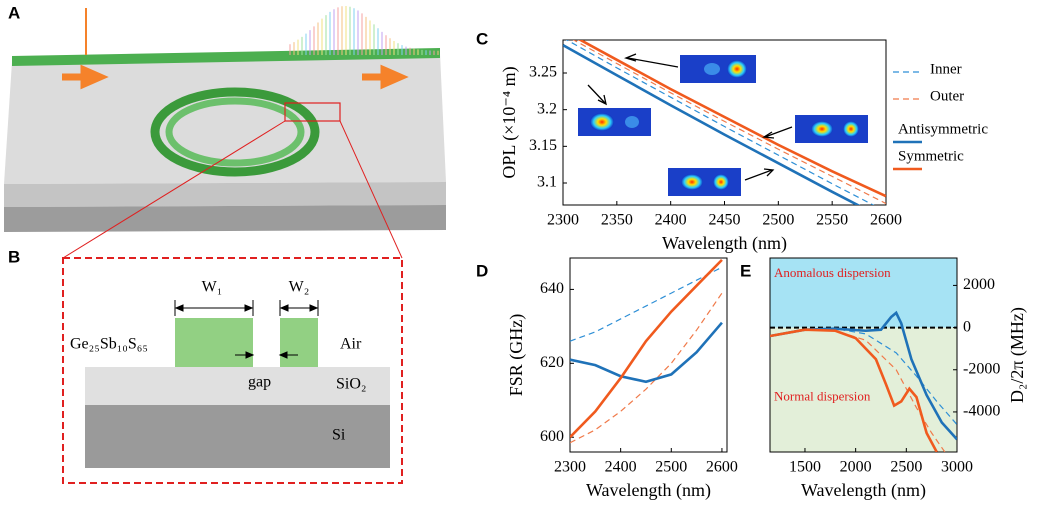 The image size is (1045, 507). Describe the element at coordinates (547, 108) in the screenshot. I see `y-tick-label: 3.2` at that location.